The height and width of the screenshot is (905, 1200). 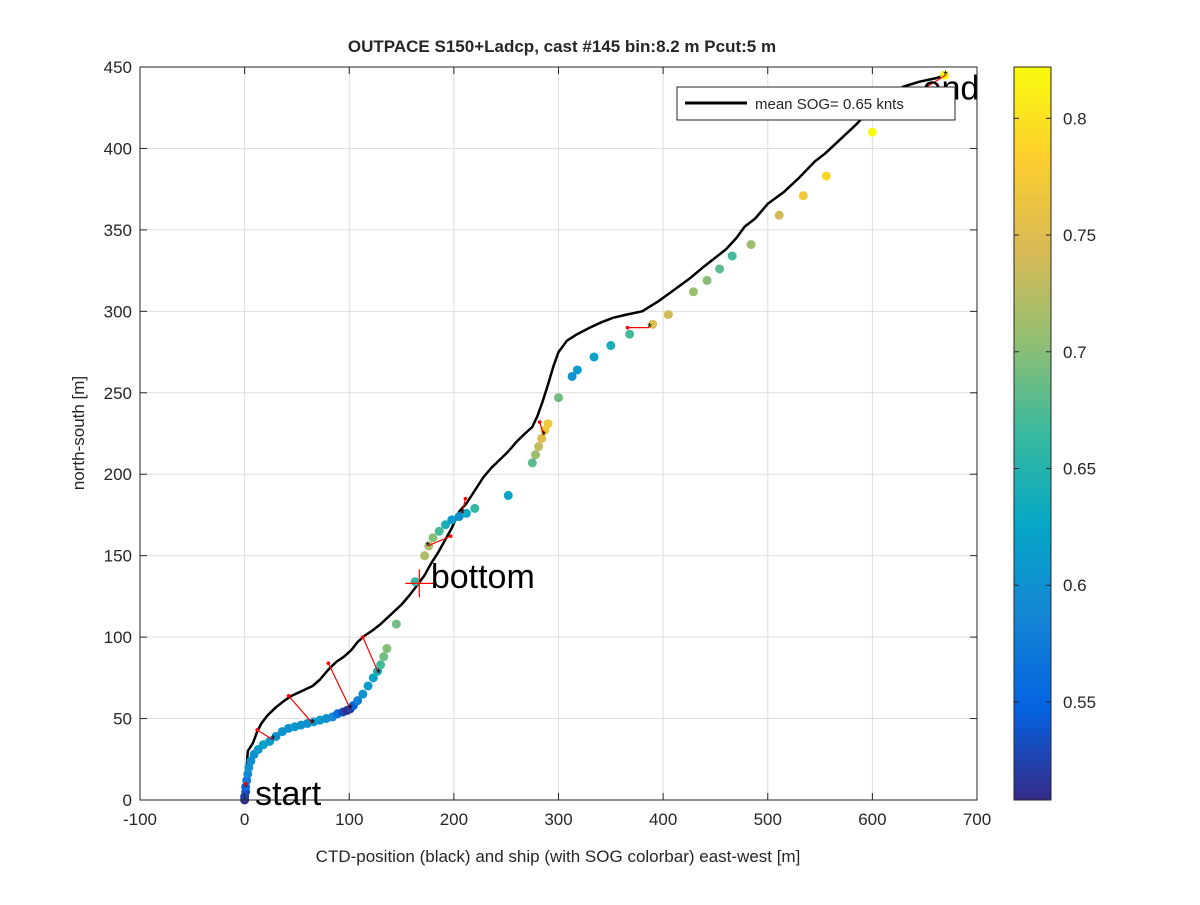 What do you see at coordinates (118, 230) in the screenshot?
I see `y-tick-label: 350` at bounding box center [118, 230].